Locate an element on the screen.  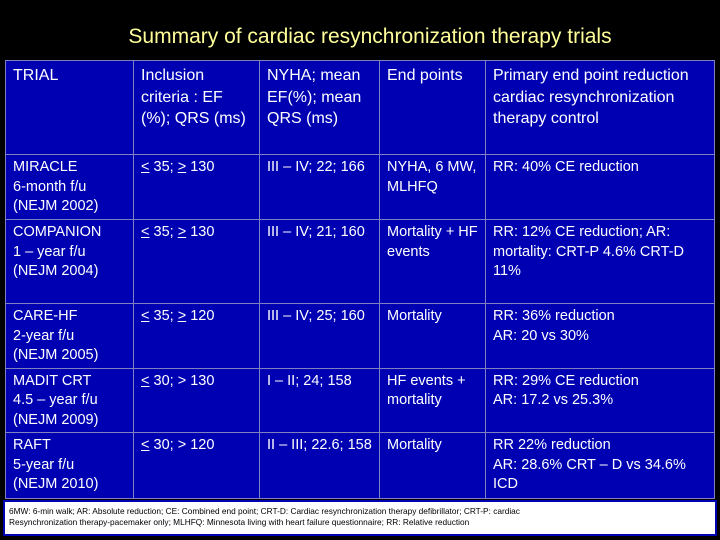
cell-inclusion-criteria: < 35; > 120 is located at coordinates (196, 336).